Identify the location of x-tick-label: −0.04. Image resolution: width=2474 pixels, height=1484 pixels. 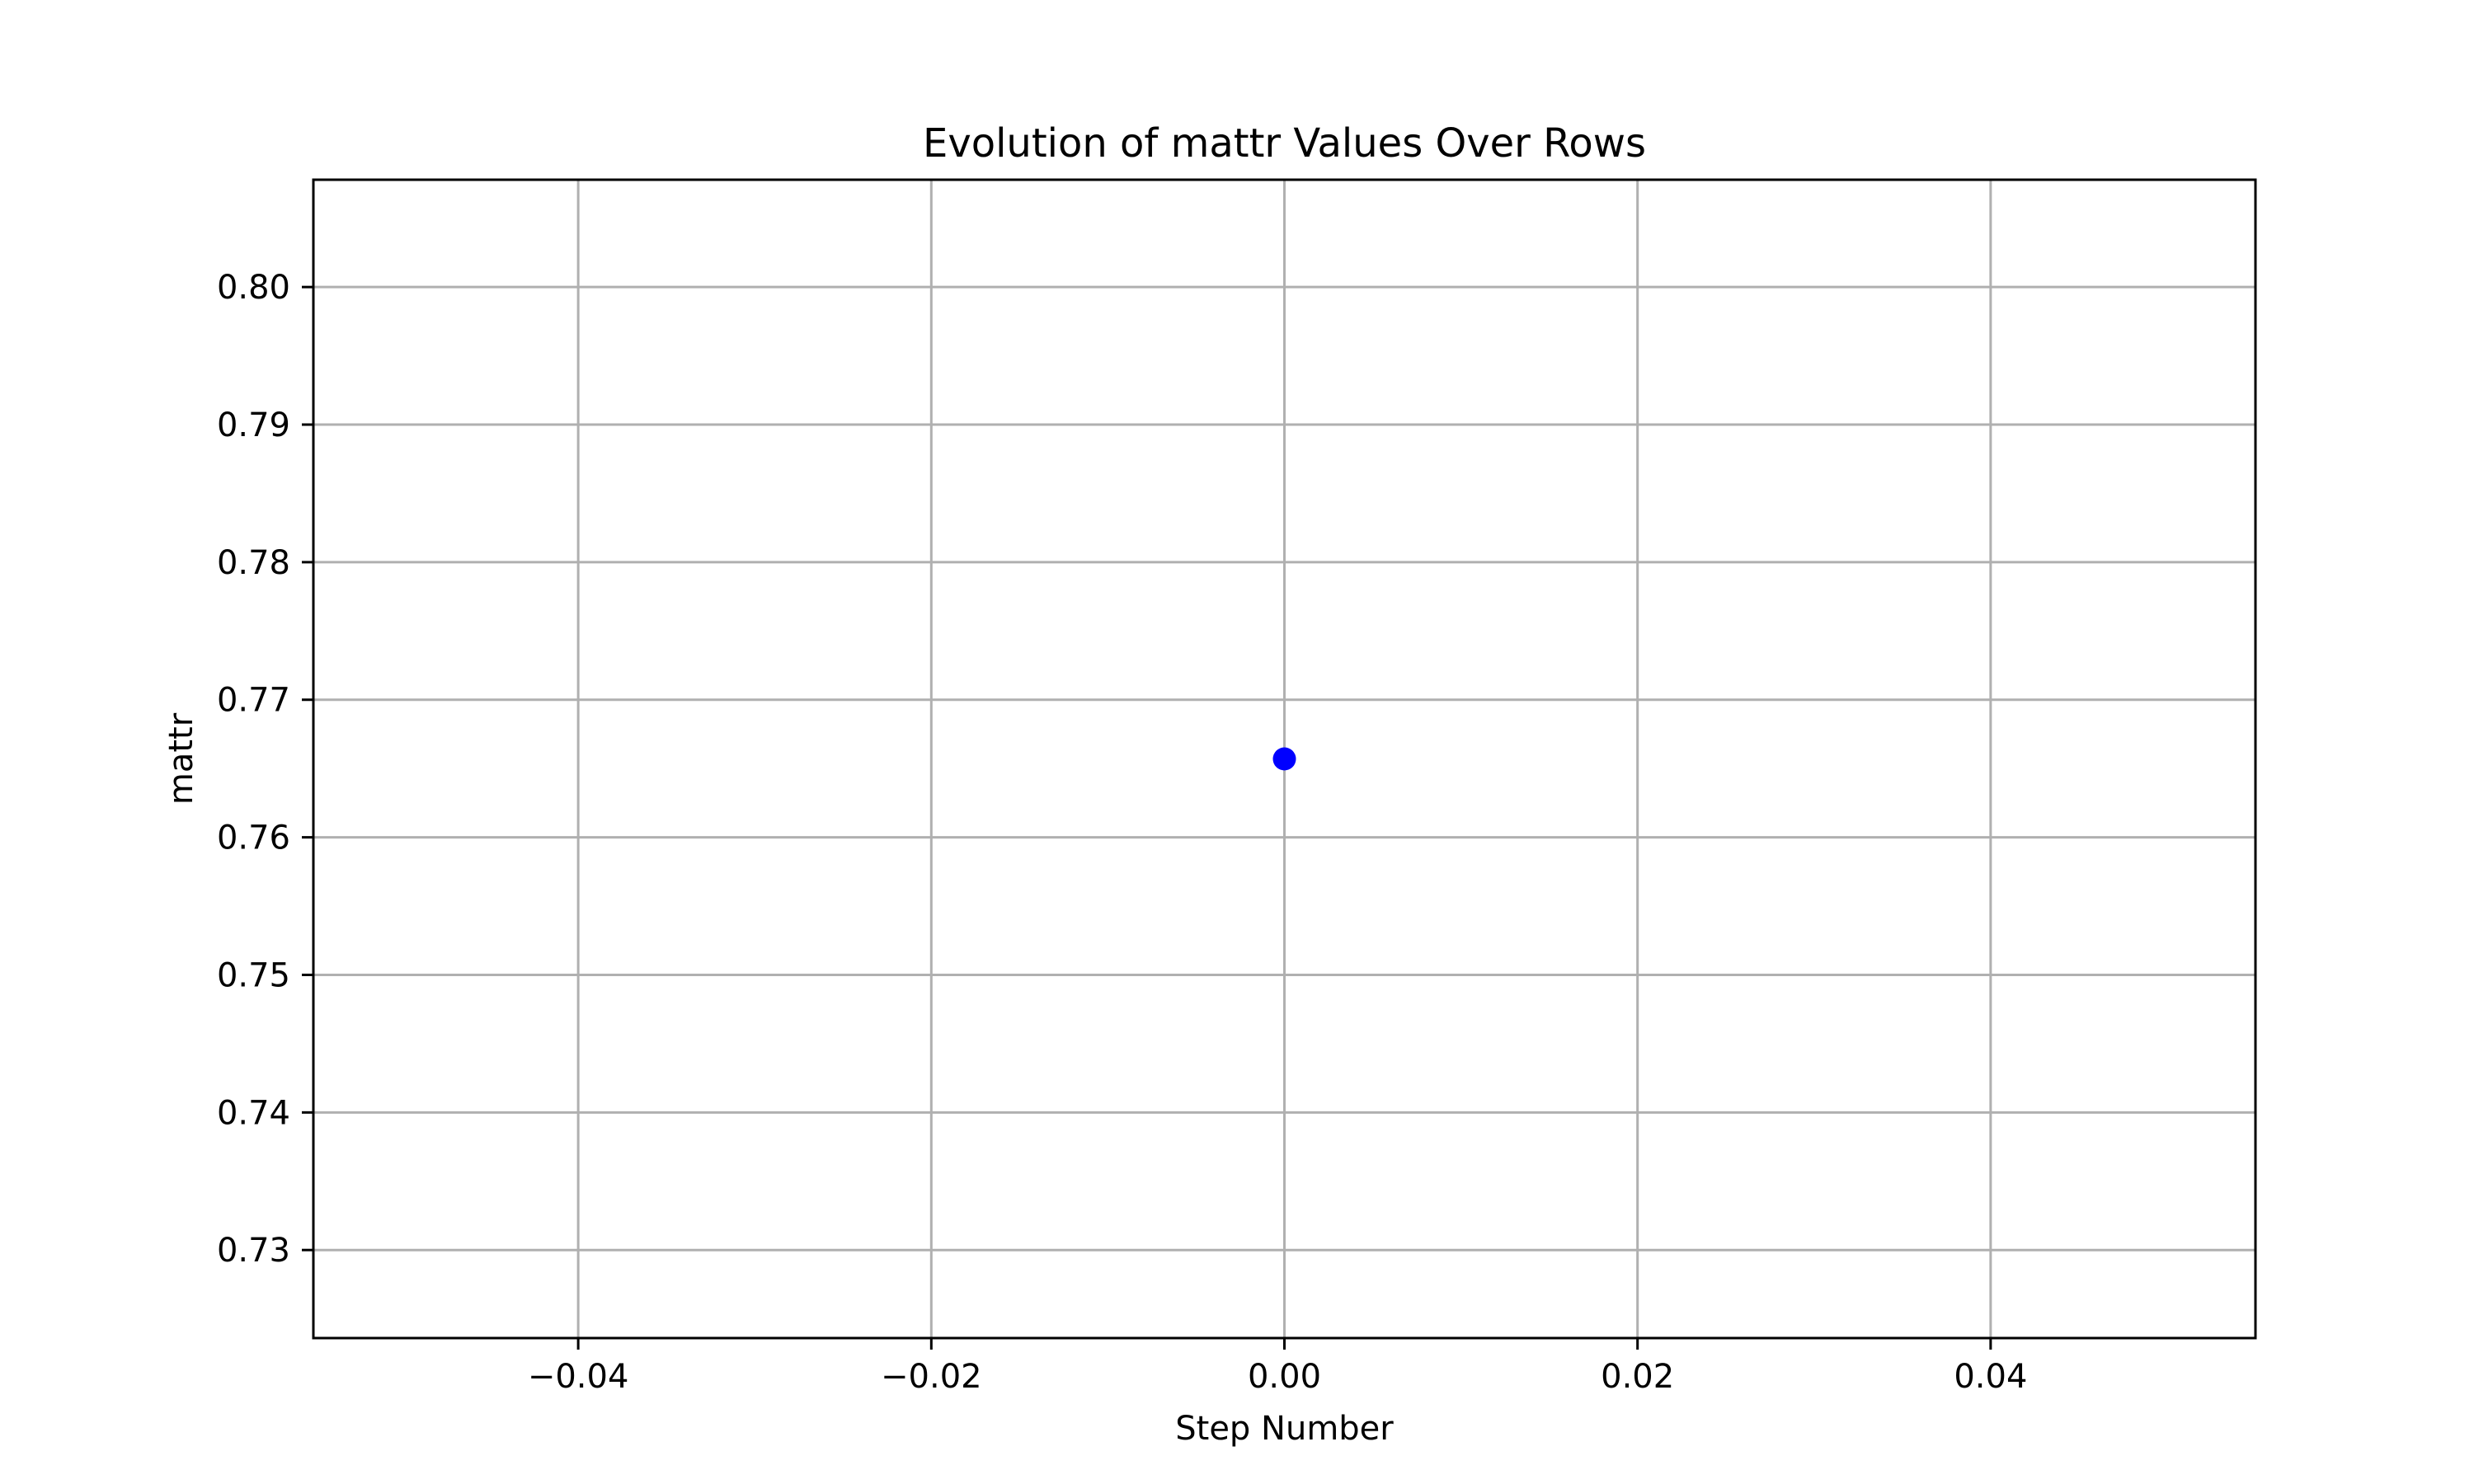
(578, 1377).